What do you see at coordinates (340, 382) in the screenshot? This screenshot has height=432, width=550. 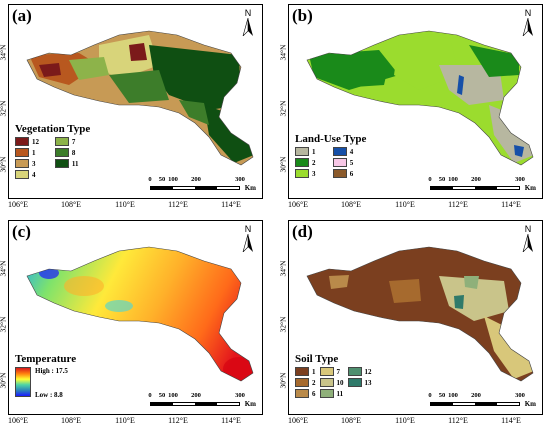 I see `legend-code: 10` at bounding box center [340, 382].